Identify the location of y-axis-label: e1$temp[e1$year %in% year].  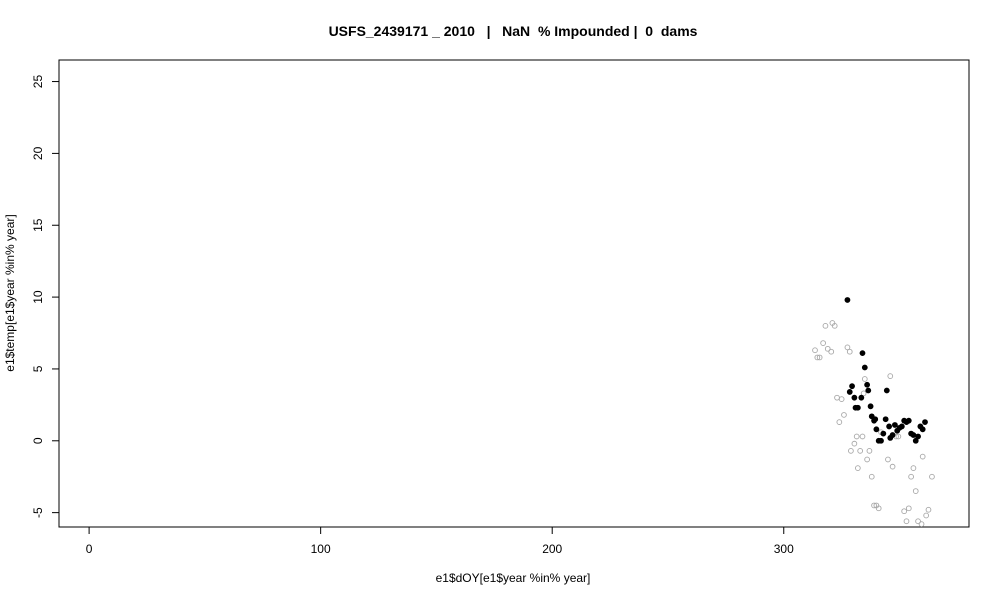
(10, 292).